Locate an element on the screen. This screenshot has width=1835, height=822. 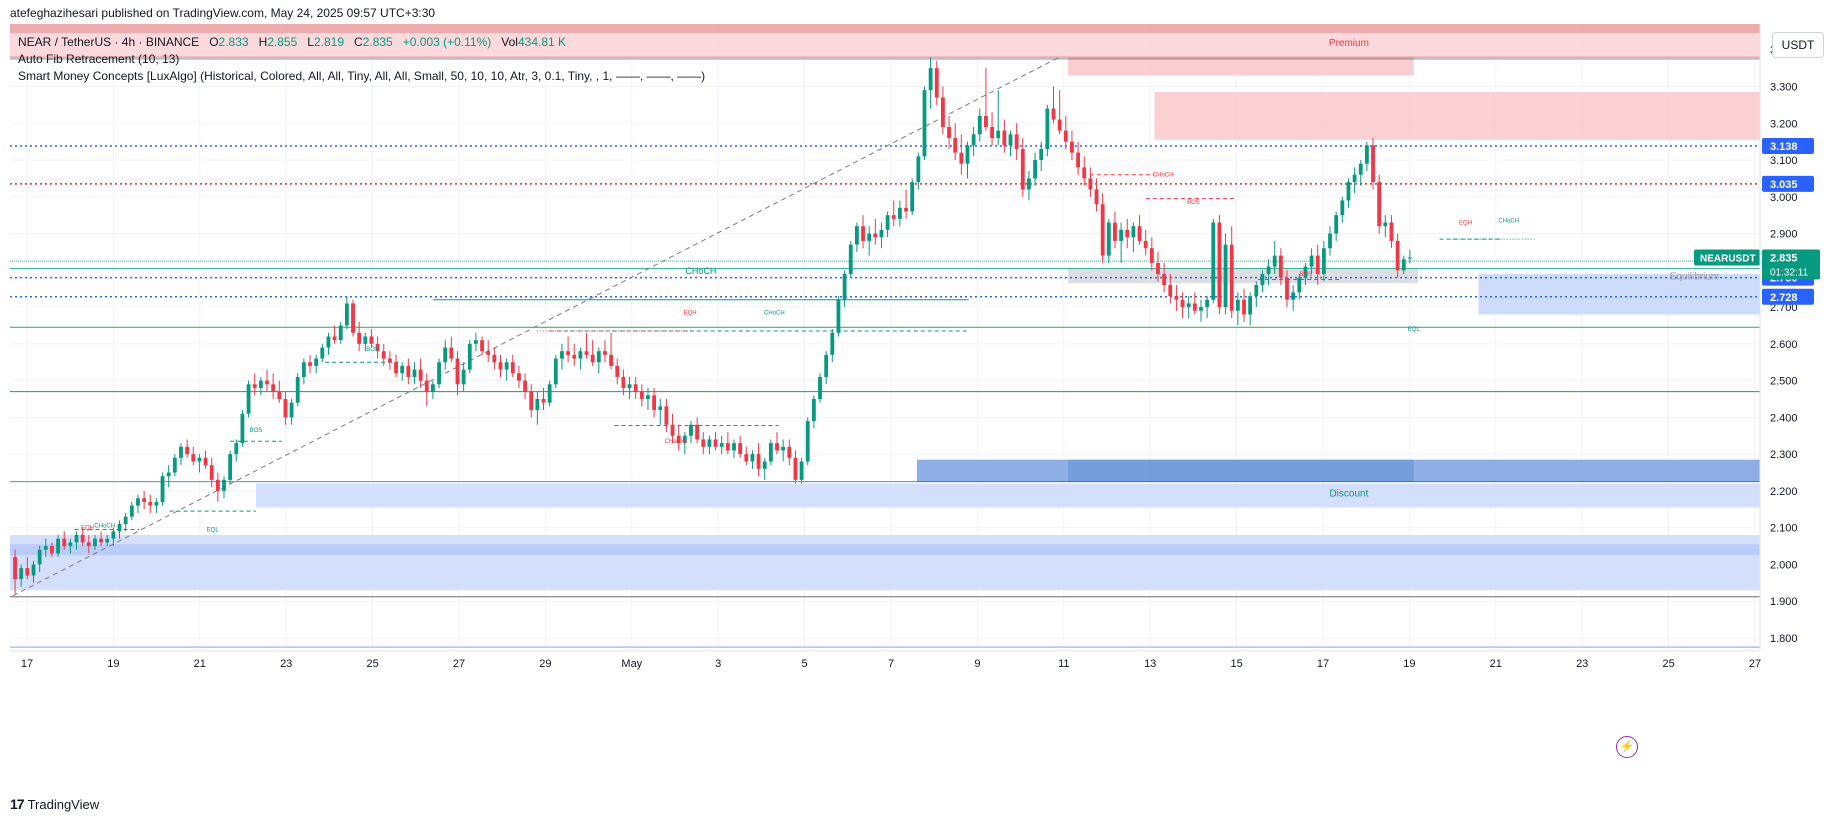
y-axis-tick-label: 3.000 is located at coordinates (1784, 198).